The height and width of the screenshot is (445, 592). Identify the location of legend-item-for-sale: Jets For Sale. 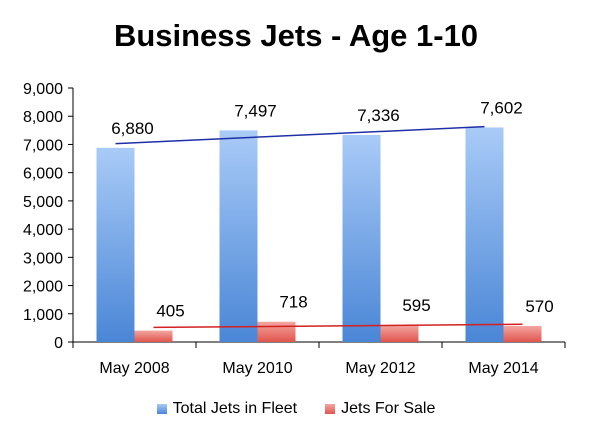
(380, 409).